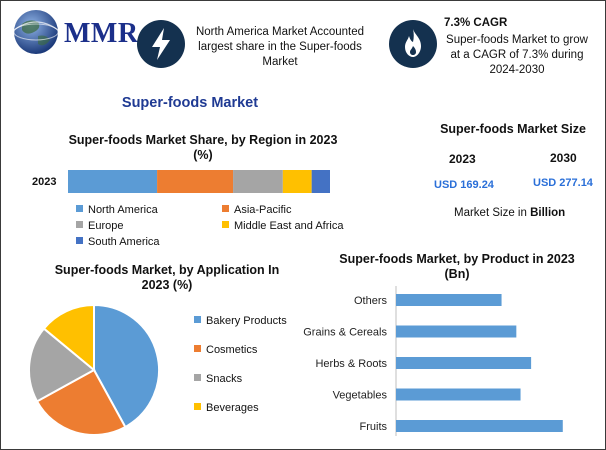 This screenshot has height=450, width=606. I want to click on pie-slice-bakery-products, so click(126, 366).